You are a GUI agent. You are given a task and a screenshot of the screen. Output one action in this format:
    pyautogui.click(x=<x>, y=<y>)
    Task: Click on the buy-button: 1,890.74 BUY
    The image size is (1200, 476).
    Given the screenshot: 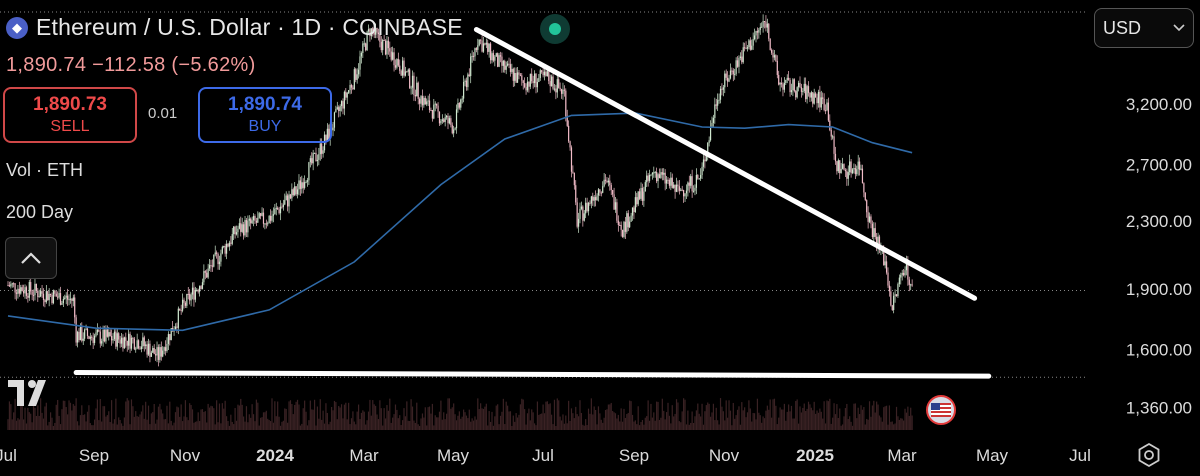 What is the action you would take?
    pyautogui.click(x=265, y=115)
    